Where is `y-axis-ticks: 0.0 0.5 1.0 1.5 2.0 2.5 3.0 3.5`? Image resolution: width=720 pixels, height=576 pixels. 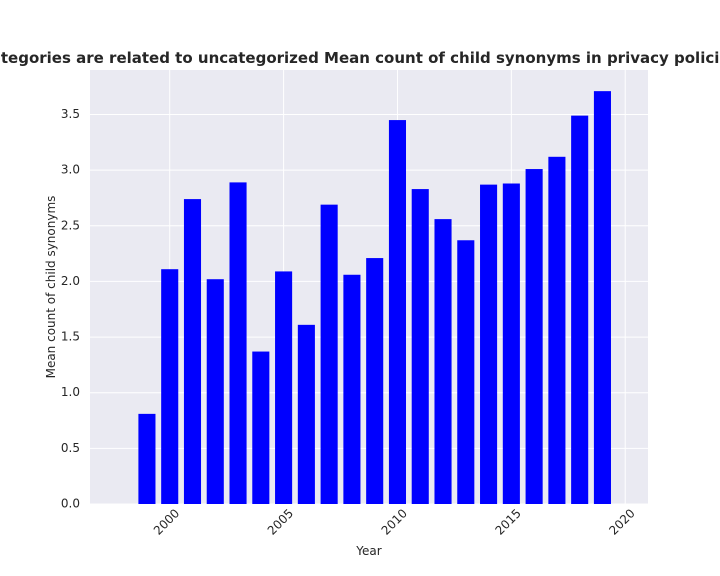
y-axis-ticks: 0.0 0.5 1.0 1.5 2.0 2.5 3.0 3.5 is located at coordinates (70, 308).